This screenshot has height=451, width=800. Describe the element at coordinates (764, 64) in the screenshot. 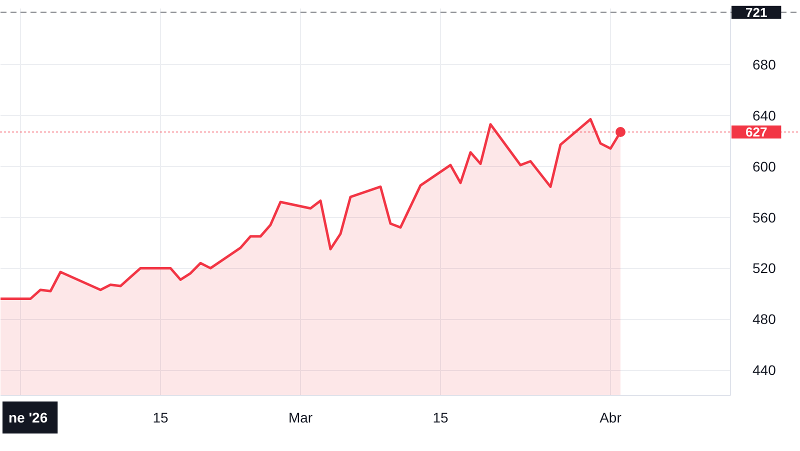

I see `y-tick-label: 680` at that location.